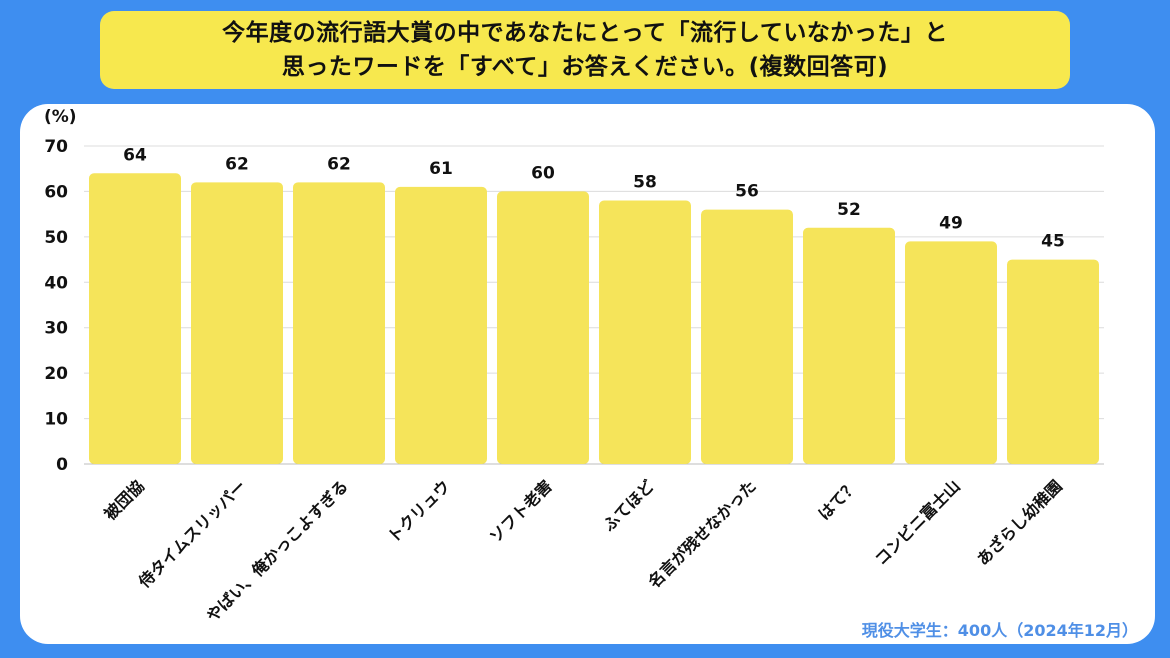  What do you see at coordinates (837, 499) in the screenshot?
I see `x-category-label: はて？` at bounding box center [837, 499].